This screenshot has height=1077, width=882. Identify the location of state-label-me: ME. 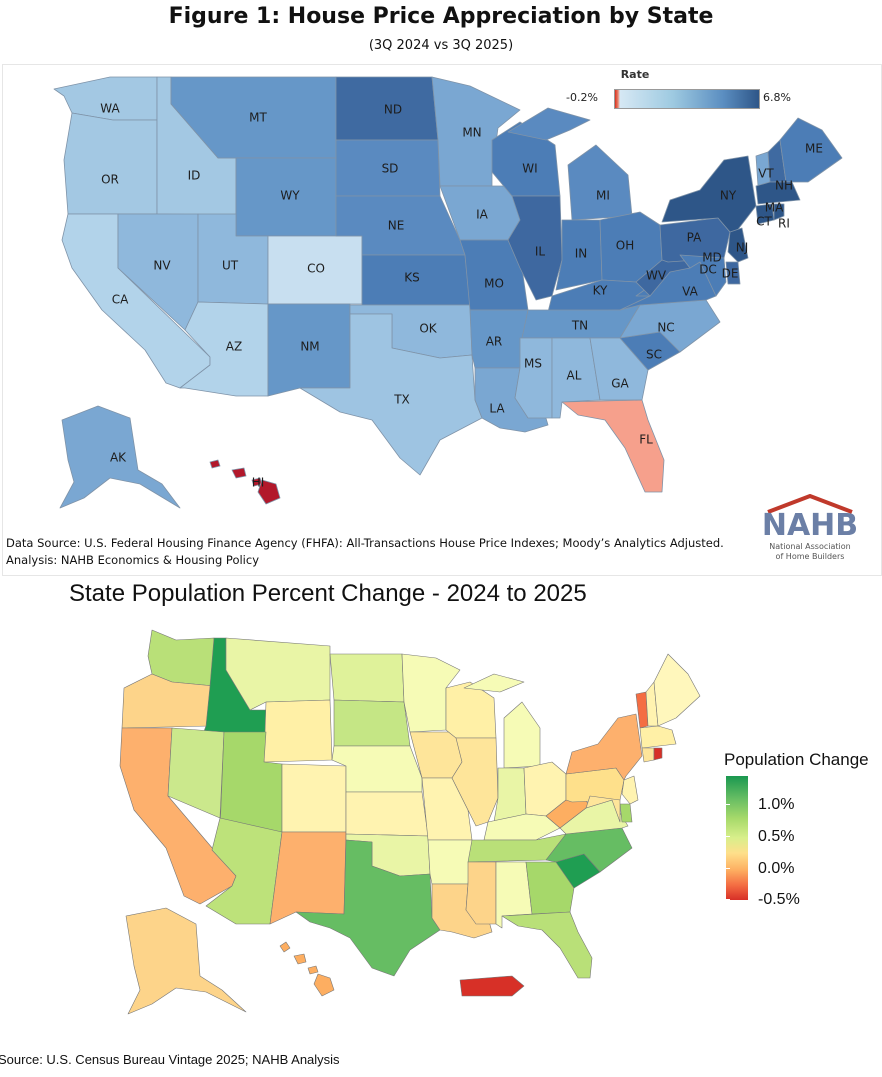
(814, 149).